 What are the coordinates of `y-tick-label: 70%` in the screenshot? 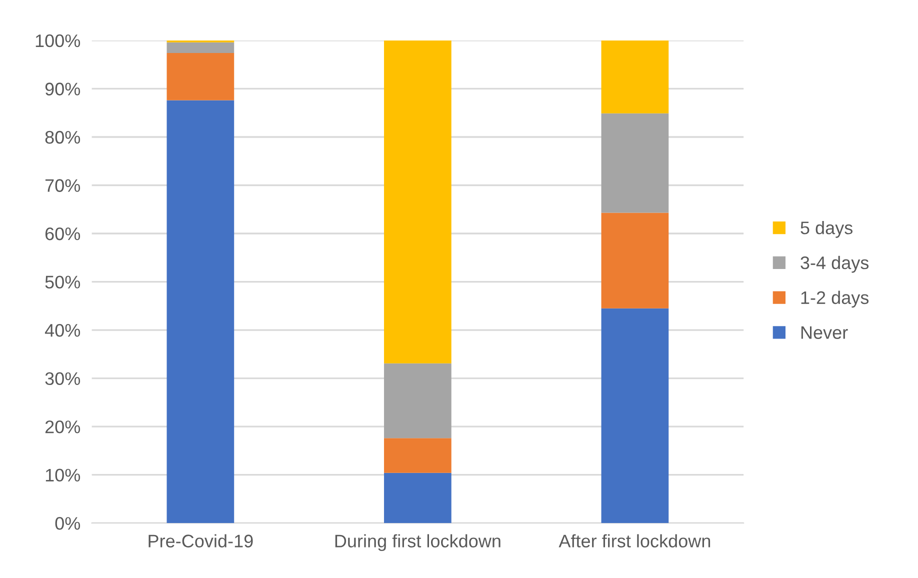 It's located at (62, 185).